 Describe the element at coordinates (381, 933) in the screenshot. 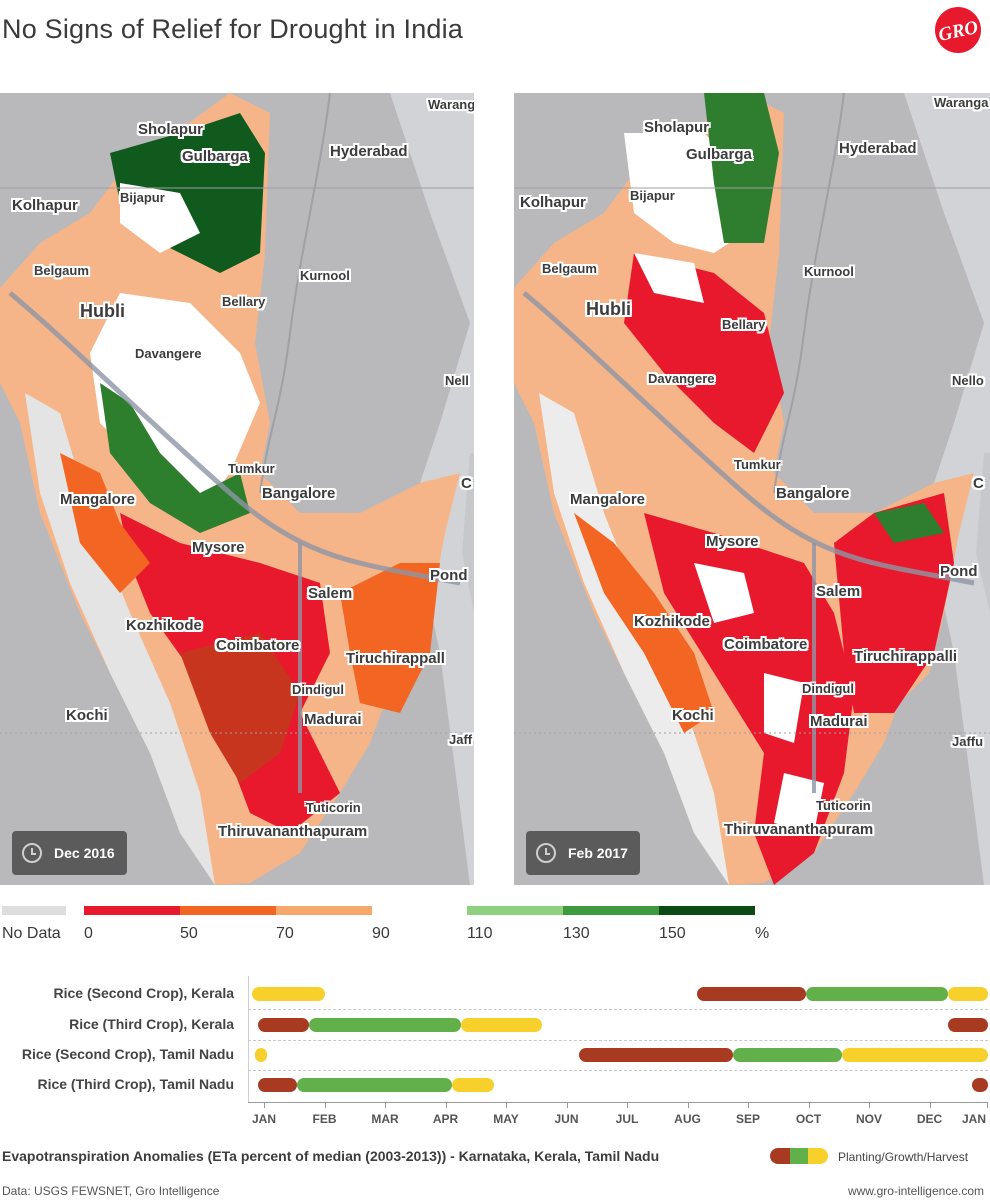

I see `legend-label-90: 90` at that location.